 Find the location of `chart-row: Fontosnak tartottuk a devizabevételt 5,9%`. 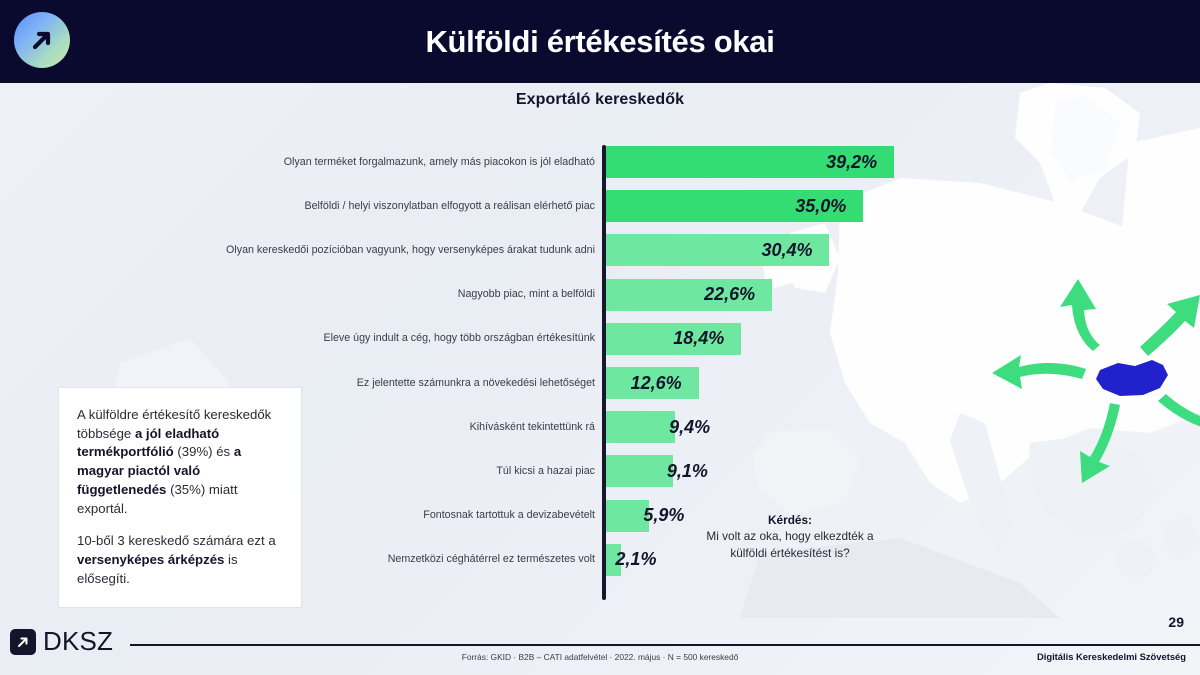

chart-row: Fontosnak tartottuk a devizabevételt 5,9% is located at coordinates (525, 516).